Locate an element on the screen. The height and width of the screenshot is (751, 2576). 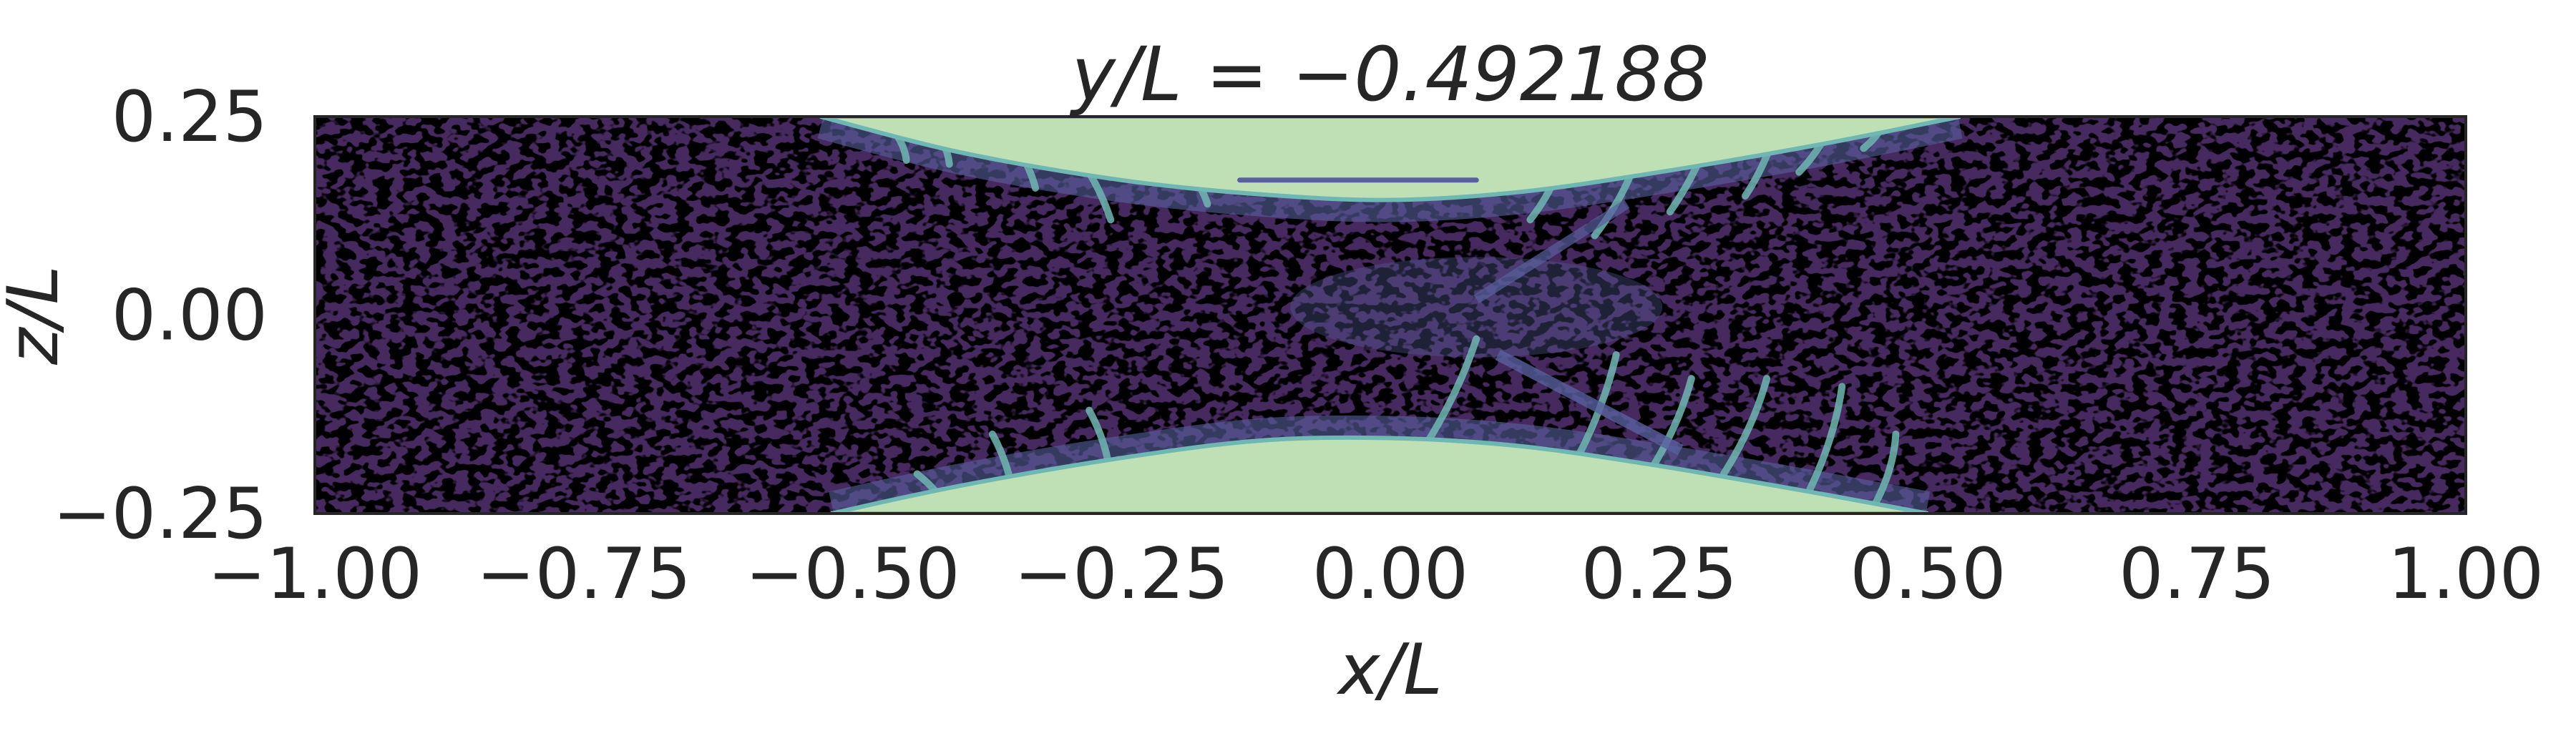
chart-title: y/L = −0.492188 is located at coordinates (1389, 74).